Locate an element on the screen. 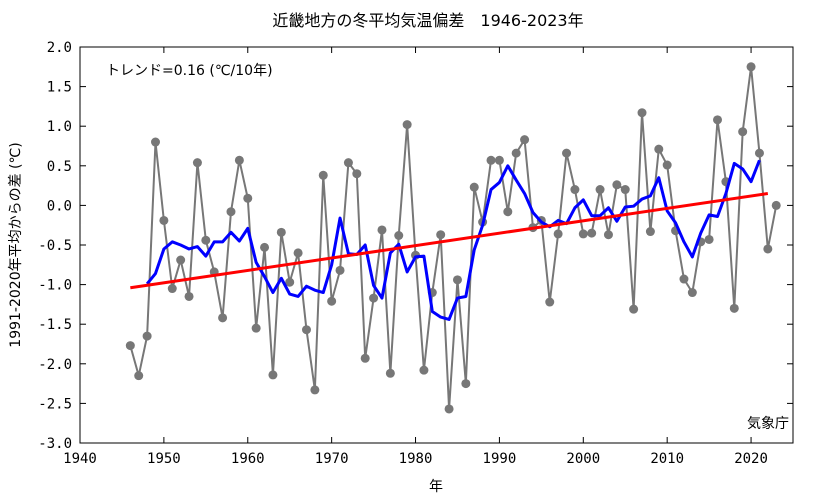 The height and width of the screenshot is (498, 833). source-label: 気象庁 is located at coordinates (768, 424).